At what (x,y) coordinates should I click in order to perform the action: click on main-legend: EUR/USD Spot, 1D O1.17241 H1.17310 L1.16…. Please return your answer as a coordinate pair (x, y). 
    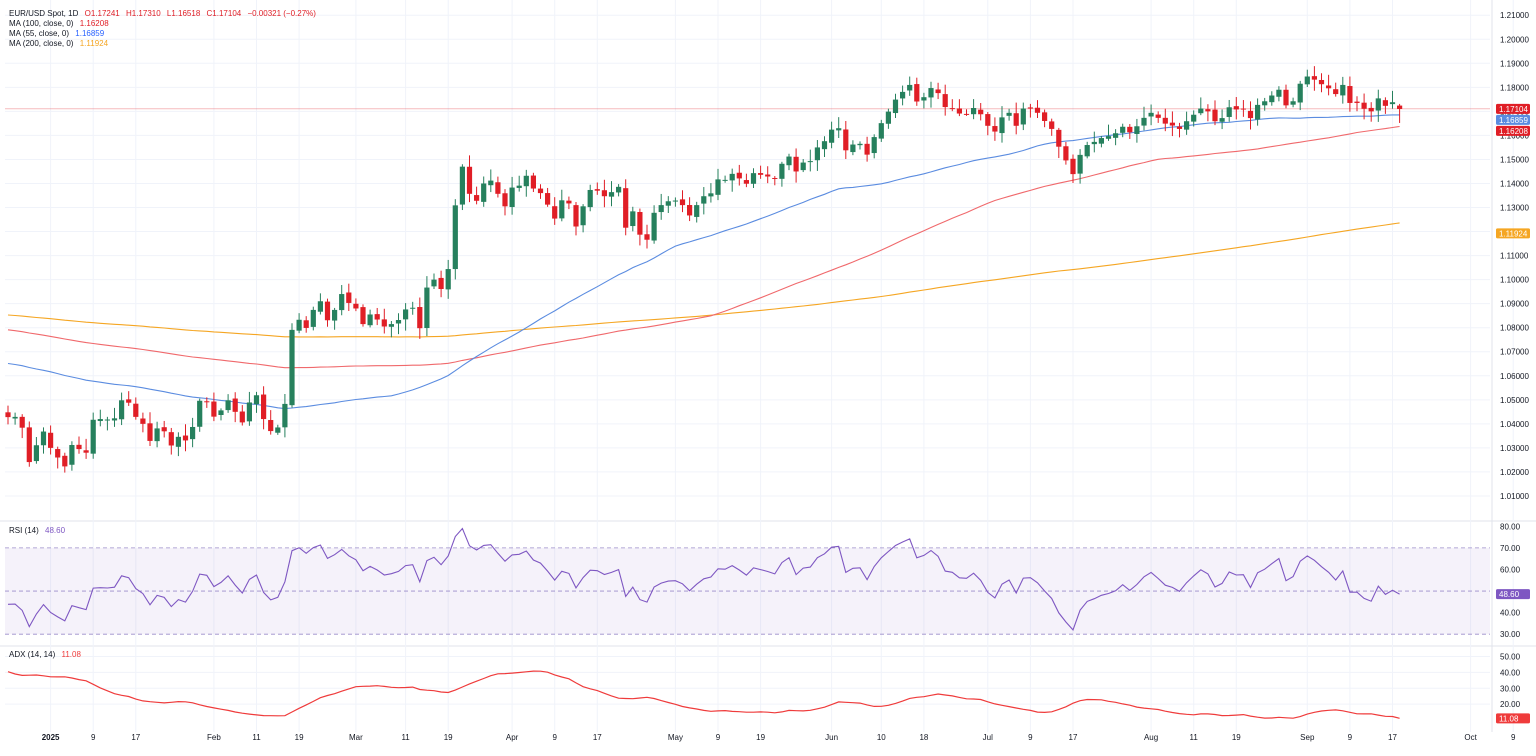
    Looking at the image, I should click on (164, 29).